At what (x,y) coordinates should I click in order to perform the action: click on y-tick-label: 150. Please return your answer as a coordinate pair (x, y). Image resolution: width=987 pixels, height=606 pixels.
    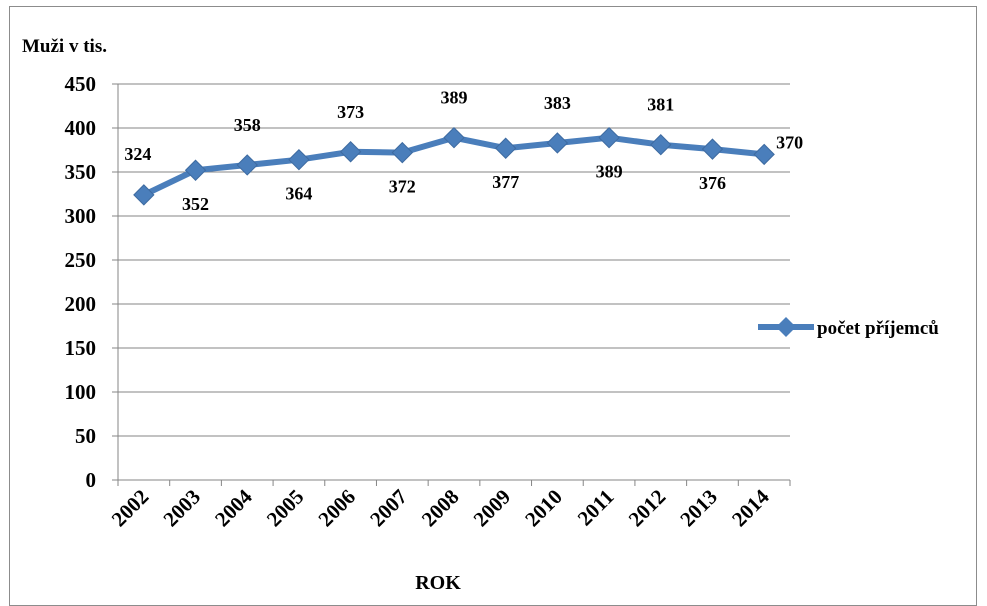
    Looking at the image, I should click on (81, 348).